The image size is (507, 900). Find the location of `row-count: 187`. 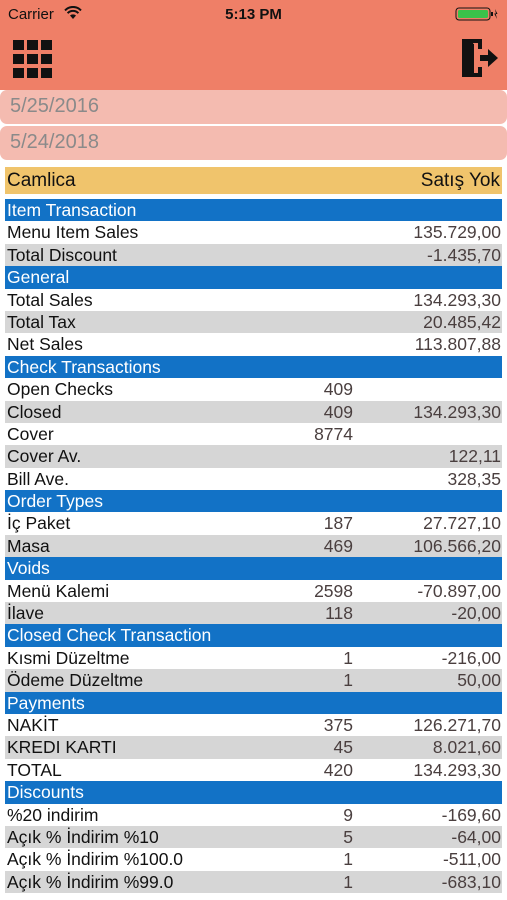

row-count: 187 is located at coordinates (338, 523).